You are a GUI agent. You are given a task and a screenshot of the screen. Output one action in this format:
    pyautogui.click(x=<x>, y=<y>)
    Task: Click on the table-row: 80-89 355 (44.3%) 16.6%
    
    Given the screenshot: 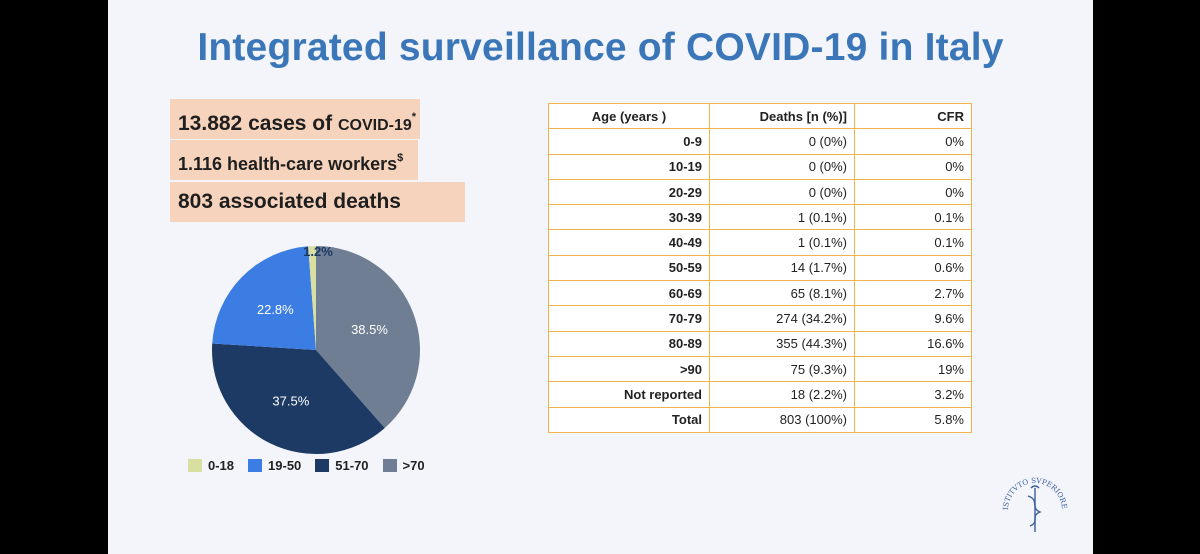 What is the action you would take?
    pyautogui.click(x=760, y=343)
    